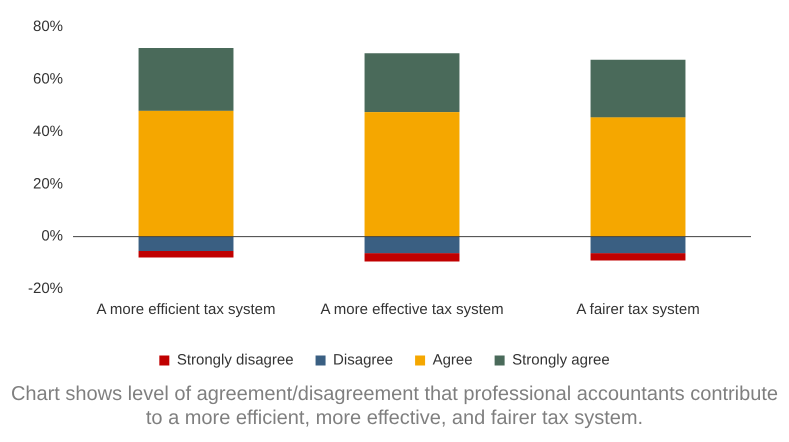 The image size is (789, 442). What do you see at coordinates (395, 406) in the screenshot?
I see `text: Chart shows level of agreement/disagreement that professional accountants contribute to a more efficient, more effective, and fairer tax system.` at bounding box center [395, 406].